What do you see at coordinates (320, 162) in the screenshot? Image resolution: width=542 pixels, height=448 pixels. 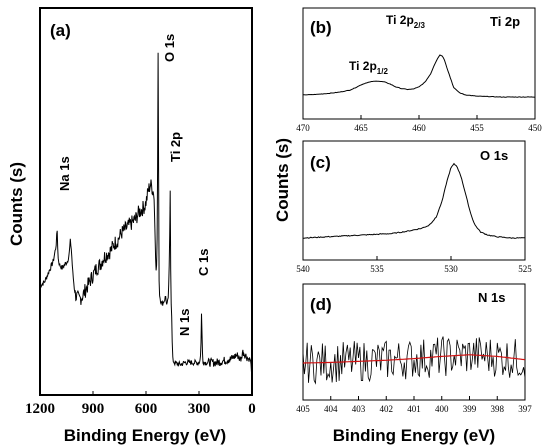 I see `panel-c-tag: (c)` at bounding box center [320, 162].